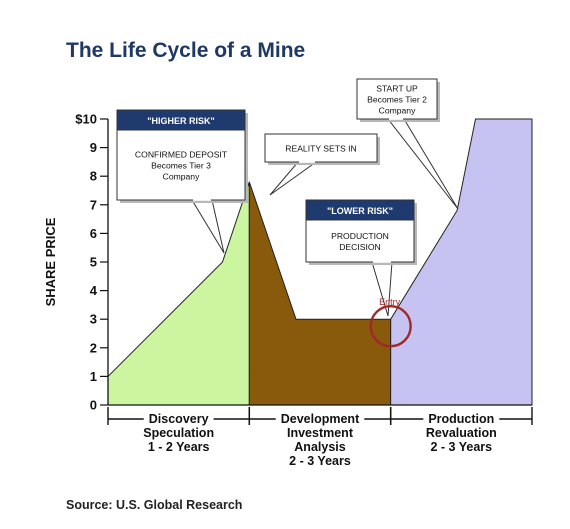 This screenshot has width=570, height=529. Describe the element at coordinates (320, 433) in the screenshot. I see `phase-label-line: Investment` at that location.